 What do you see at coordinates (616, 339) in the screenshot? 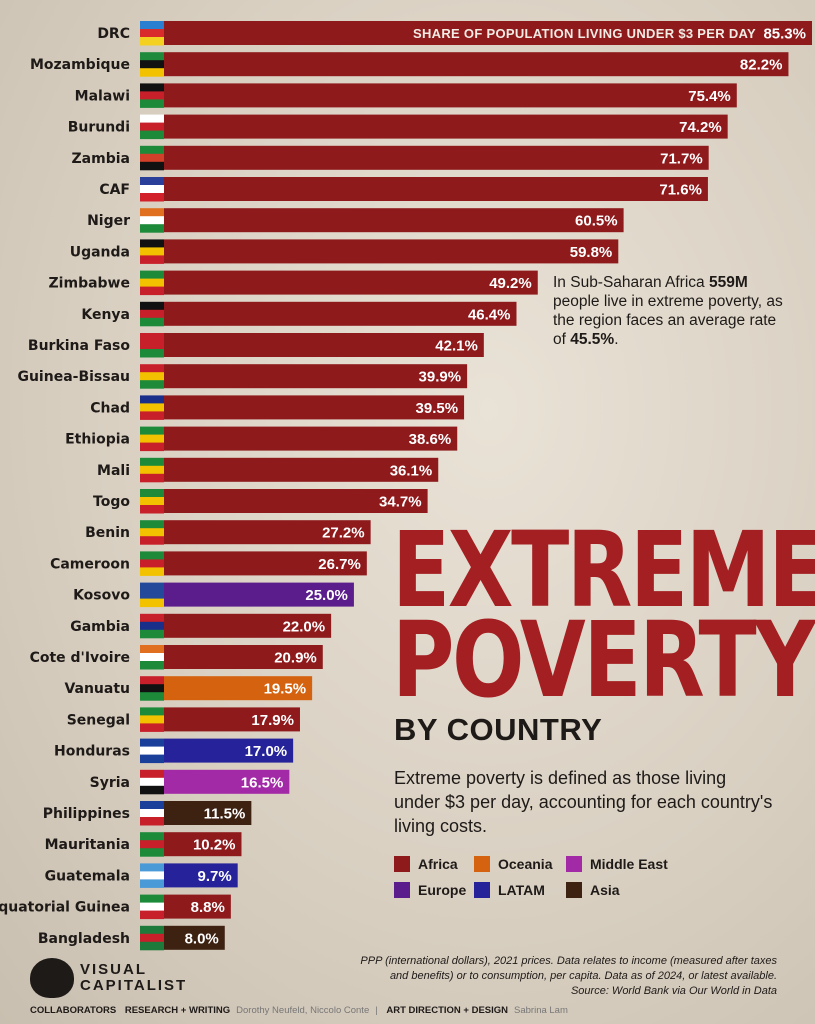
I see `note-text: .` at bounding box center [616, 339].